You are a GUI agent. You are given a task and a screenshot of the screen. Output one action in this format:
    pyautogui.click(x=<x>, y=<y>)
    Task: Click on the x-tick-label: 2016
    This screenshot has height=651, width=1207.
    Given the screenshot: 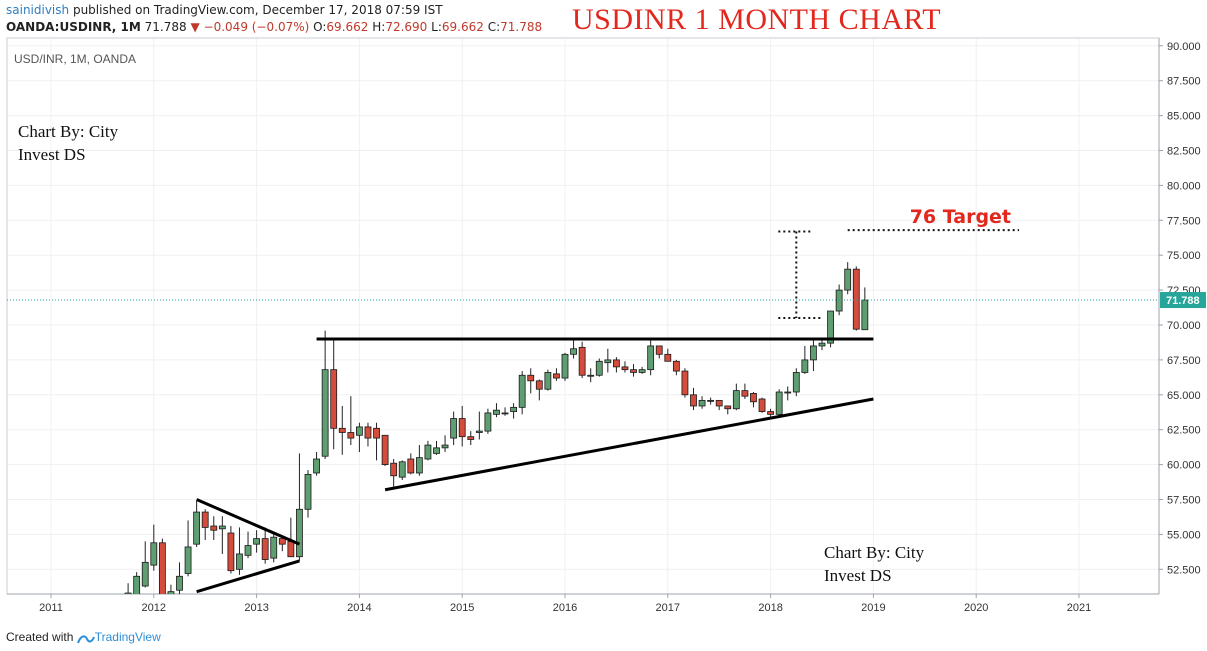 What is the action you would take?
    pyautogui.click(x=565, y=608)
    